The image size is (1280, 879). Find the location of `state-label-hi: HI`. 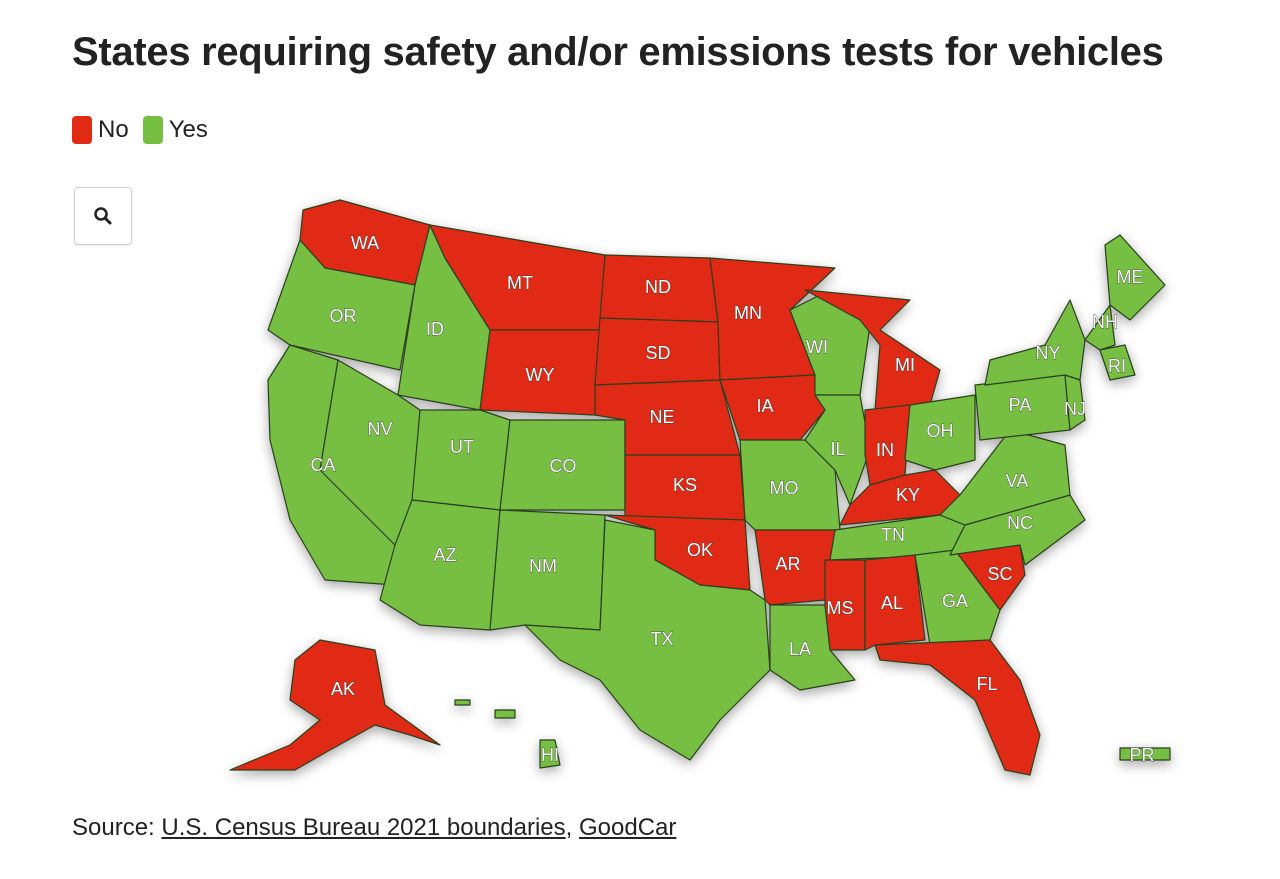

state-label-hi: HI is located at coordinates (550, 755).